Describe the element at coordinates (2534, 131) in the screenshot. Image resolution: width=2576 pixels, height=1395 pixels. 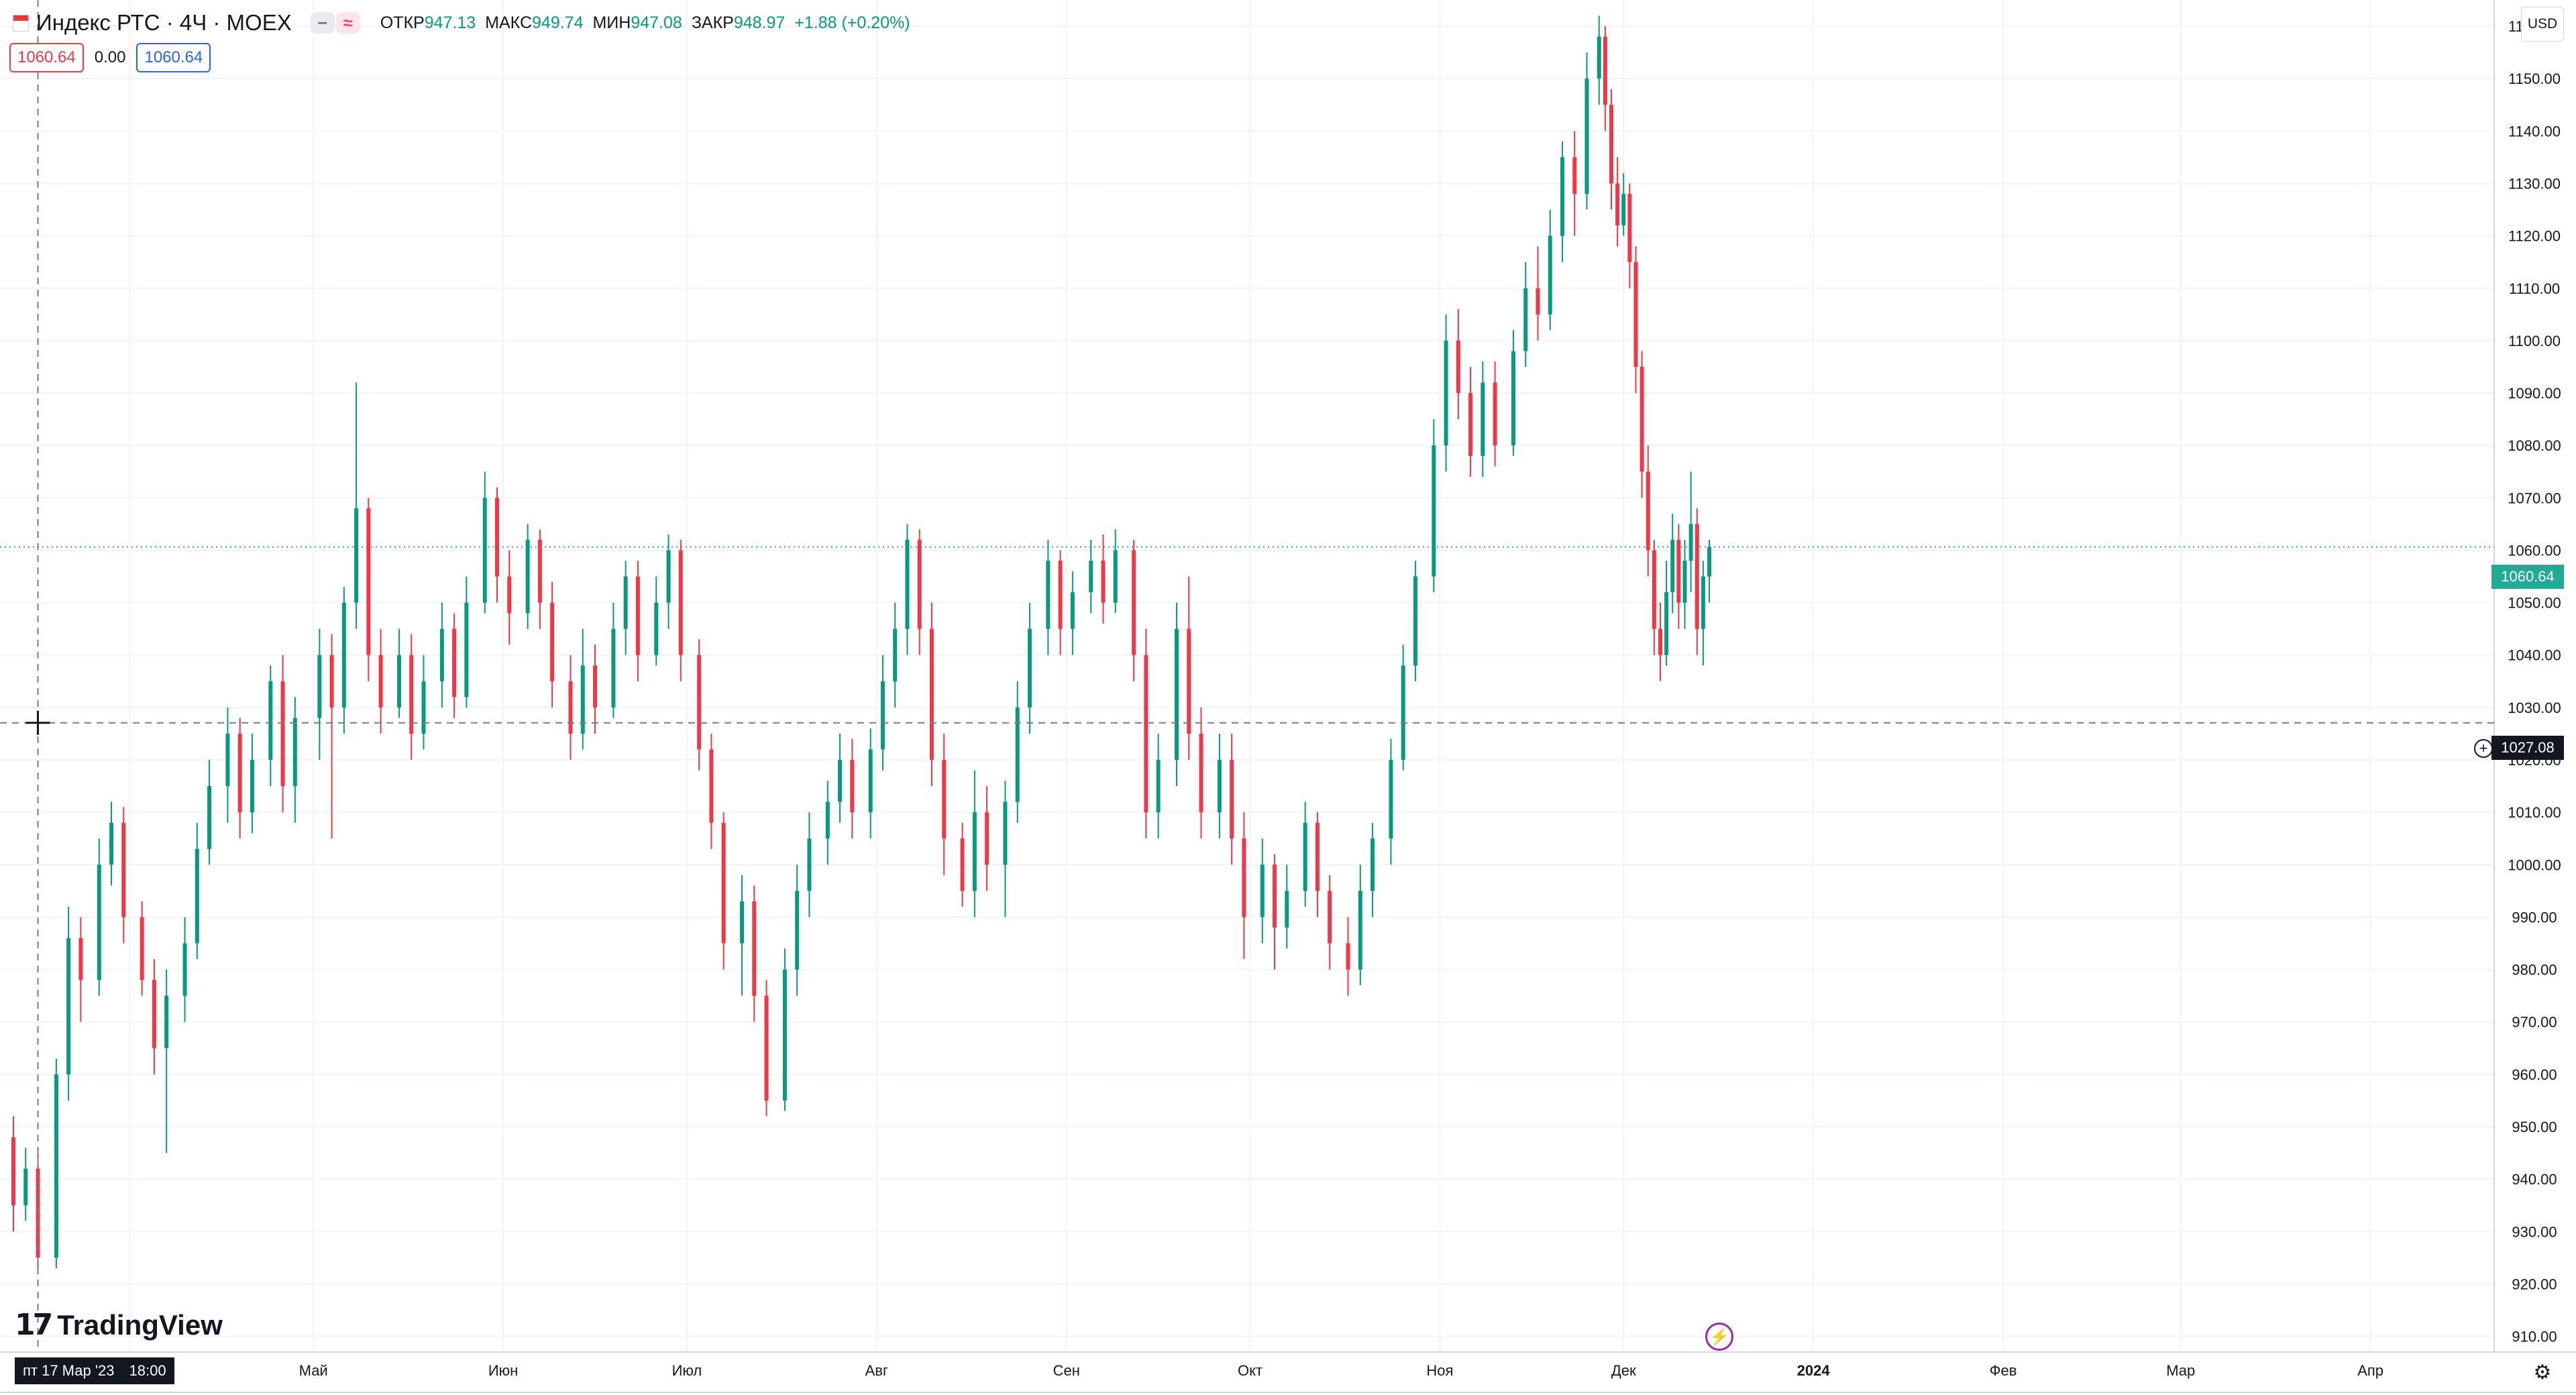
I see `y-tick-label: 1140.00` at that location.